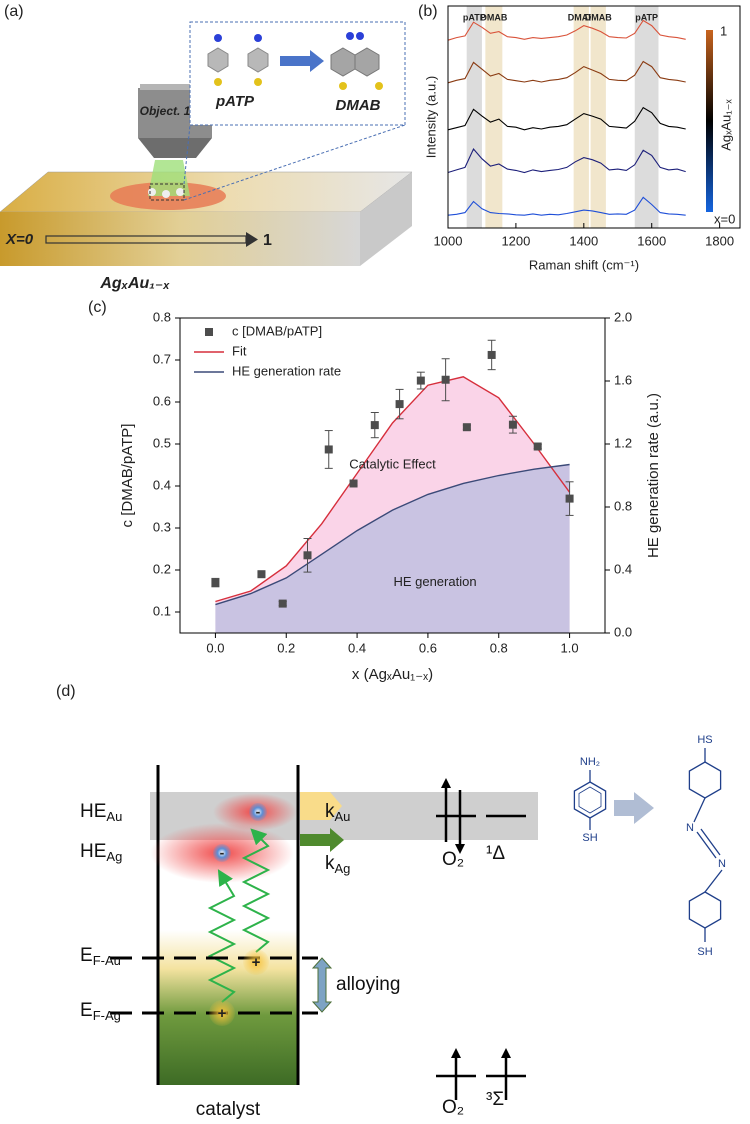 This screenshot has width=750, height=1124. What do you see at coordinates (357, 647) in the screenshot?
I see `x-tick-label: 0.4` at bounding box center [357, 647].